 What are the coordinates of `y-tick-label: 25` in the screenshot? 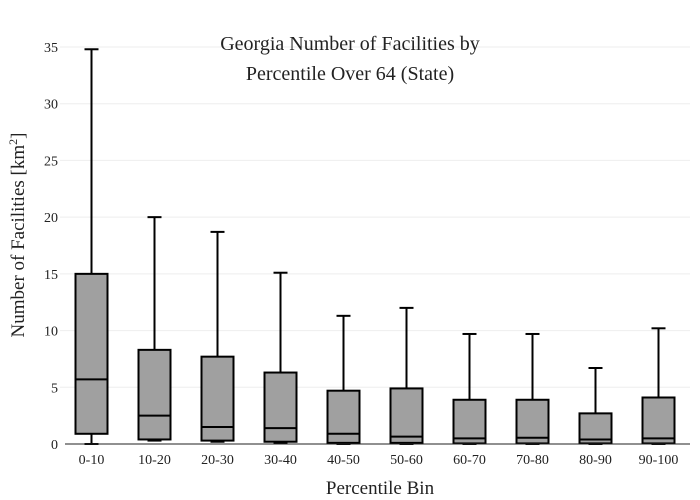 It's located at (51, 161).